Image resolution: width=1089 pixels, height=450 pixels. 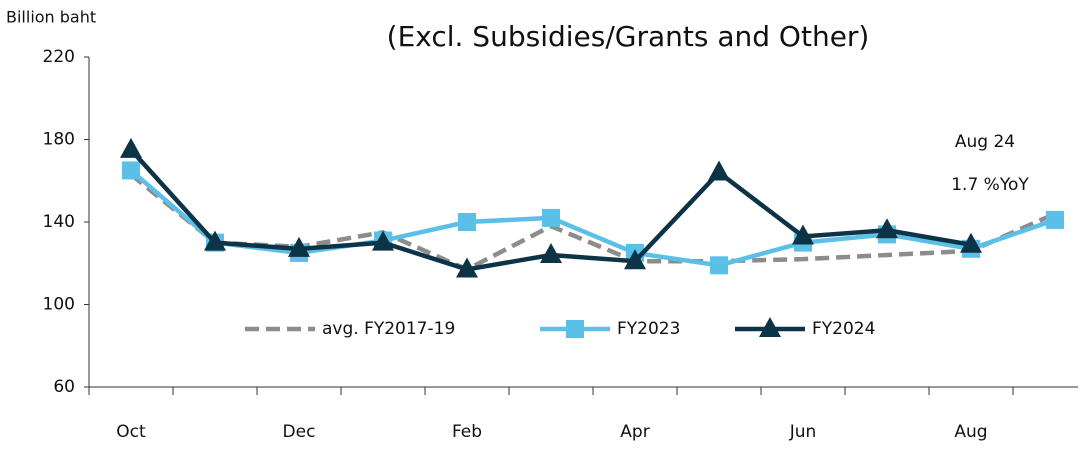 What do you see at coordinates (131, 432) in the screenshot?
I see `x-tick-label: Oct` at bounding box center [131, 432].